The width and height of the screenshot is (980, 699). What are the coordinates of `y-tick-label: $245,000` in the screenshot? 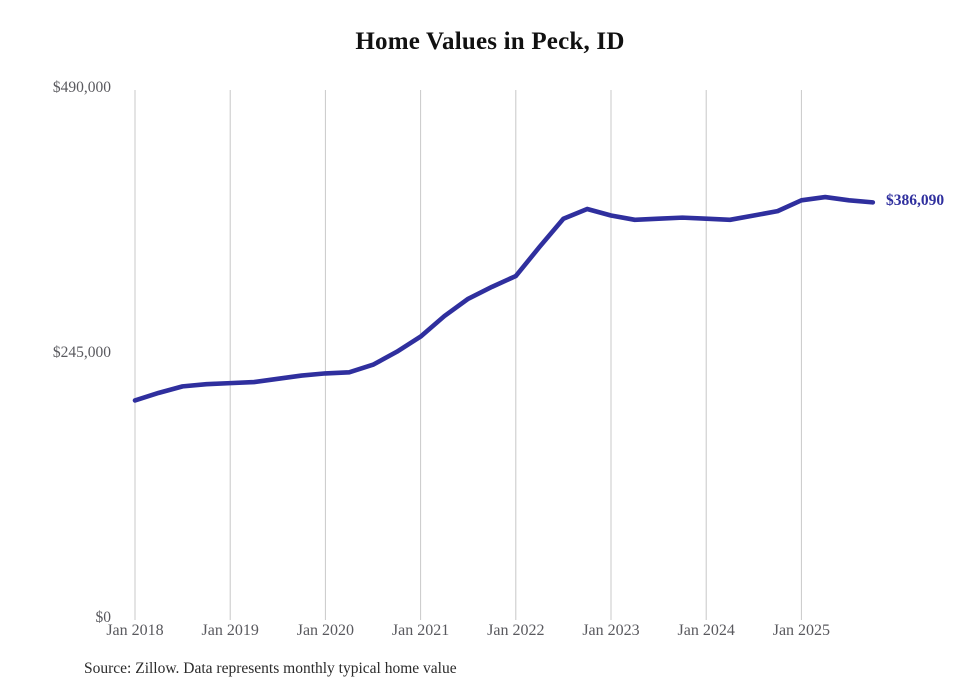 It's located at (81, 352).